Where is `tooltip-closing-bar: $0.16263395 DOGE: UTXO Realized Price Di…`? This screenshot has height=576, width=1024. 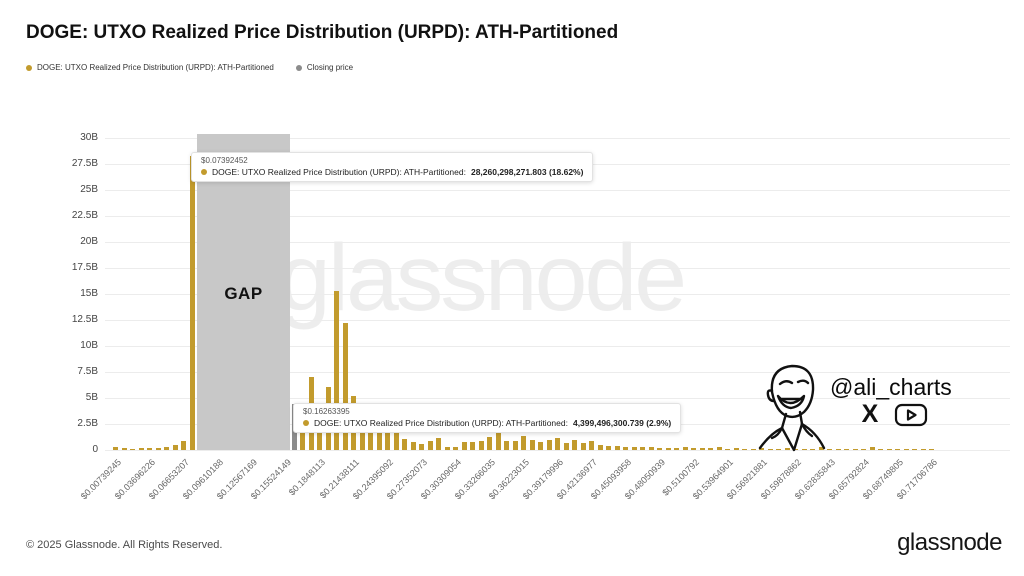 tooltip-closing-bar: $0.16263395 DOGE: UTXO Realized Price Di… is located at coordinates (487, 418).